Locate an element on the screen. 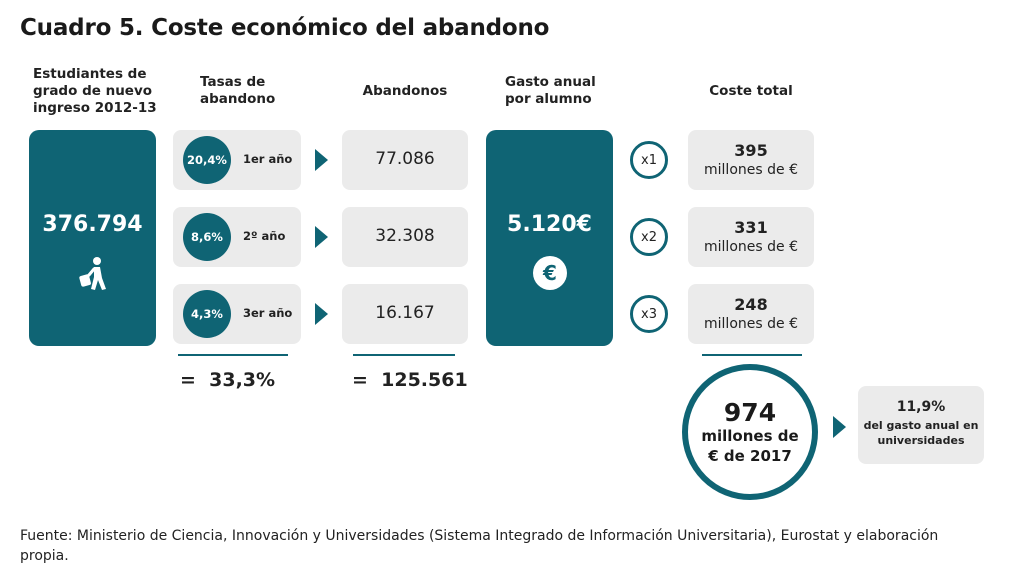 The image size is (1024, 584). total-unit-line2: € de 2017 is located at coordinates (750, 455).